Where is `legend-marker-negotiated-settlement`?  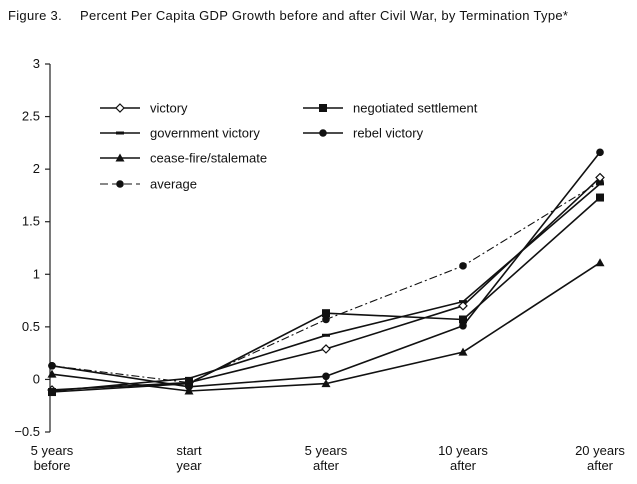 legend-marker-negotiated-settlement is located at coordinates (323, 108).